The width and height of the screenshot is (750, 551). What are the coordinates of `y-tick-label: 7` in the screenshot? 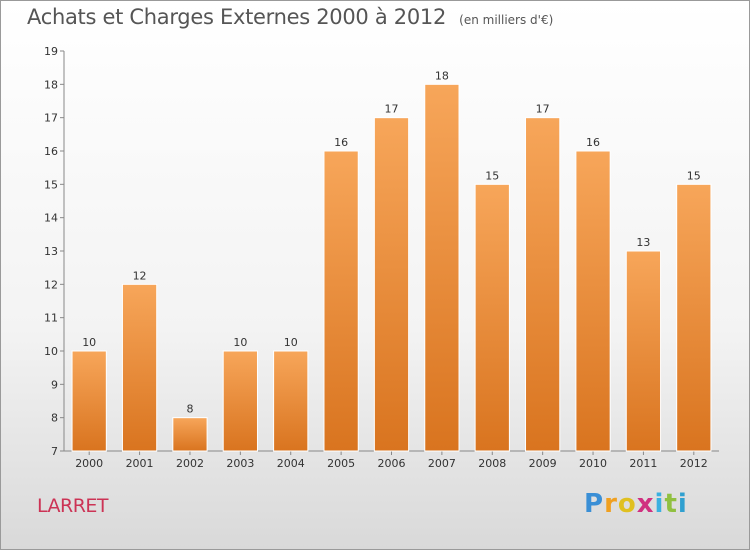 It's located at (54, 451).